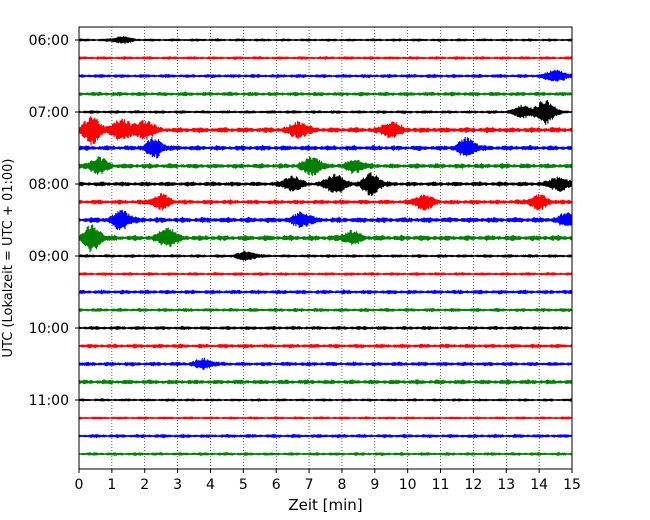 The height and width of the screenshot is (520, 650). Describe the element at coordinates (144, 485) in the screenshot. I see `x-tick-label: 2` at that location.